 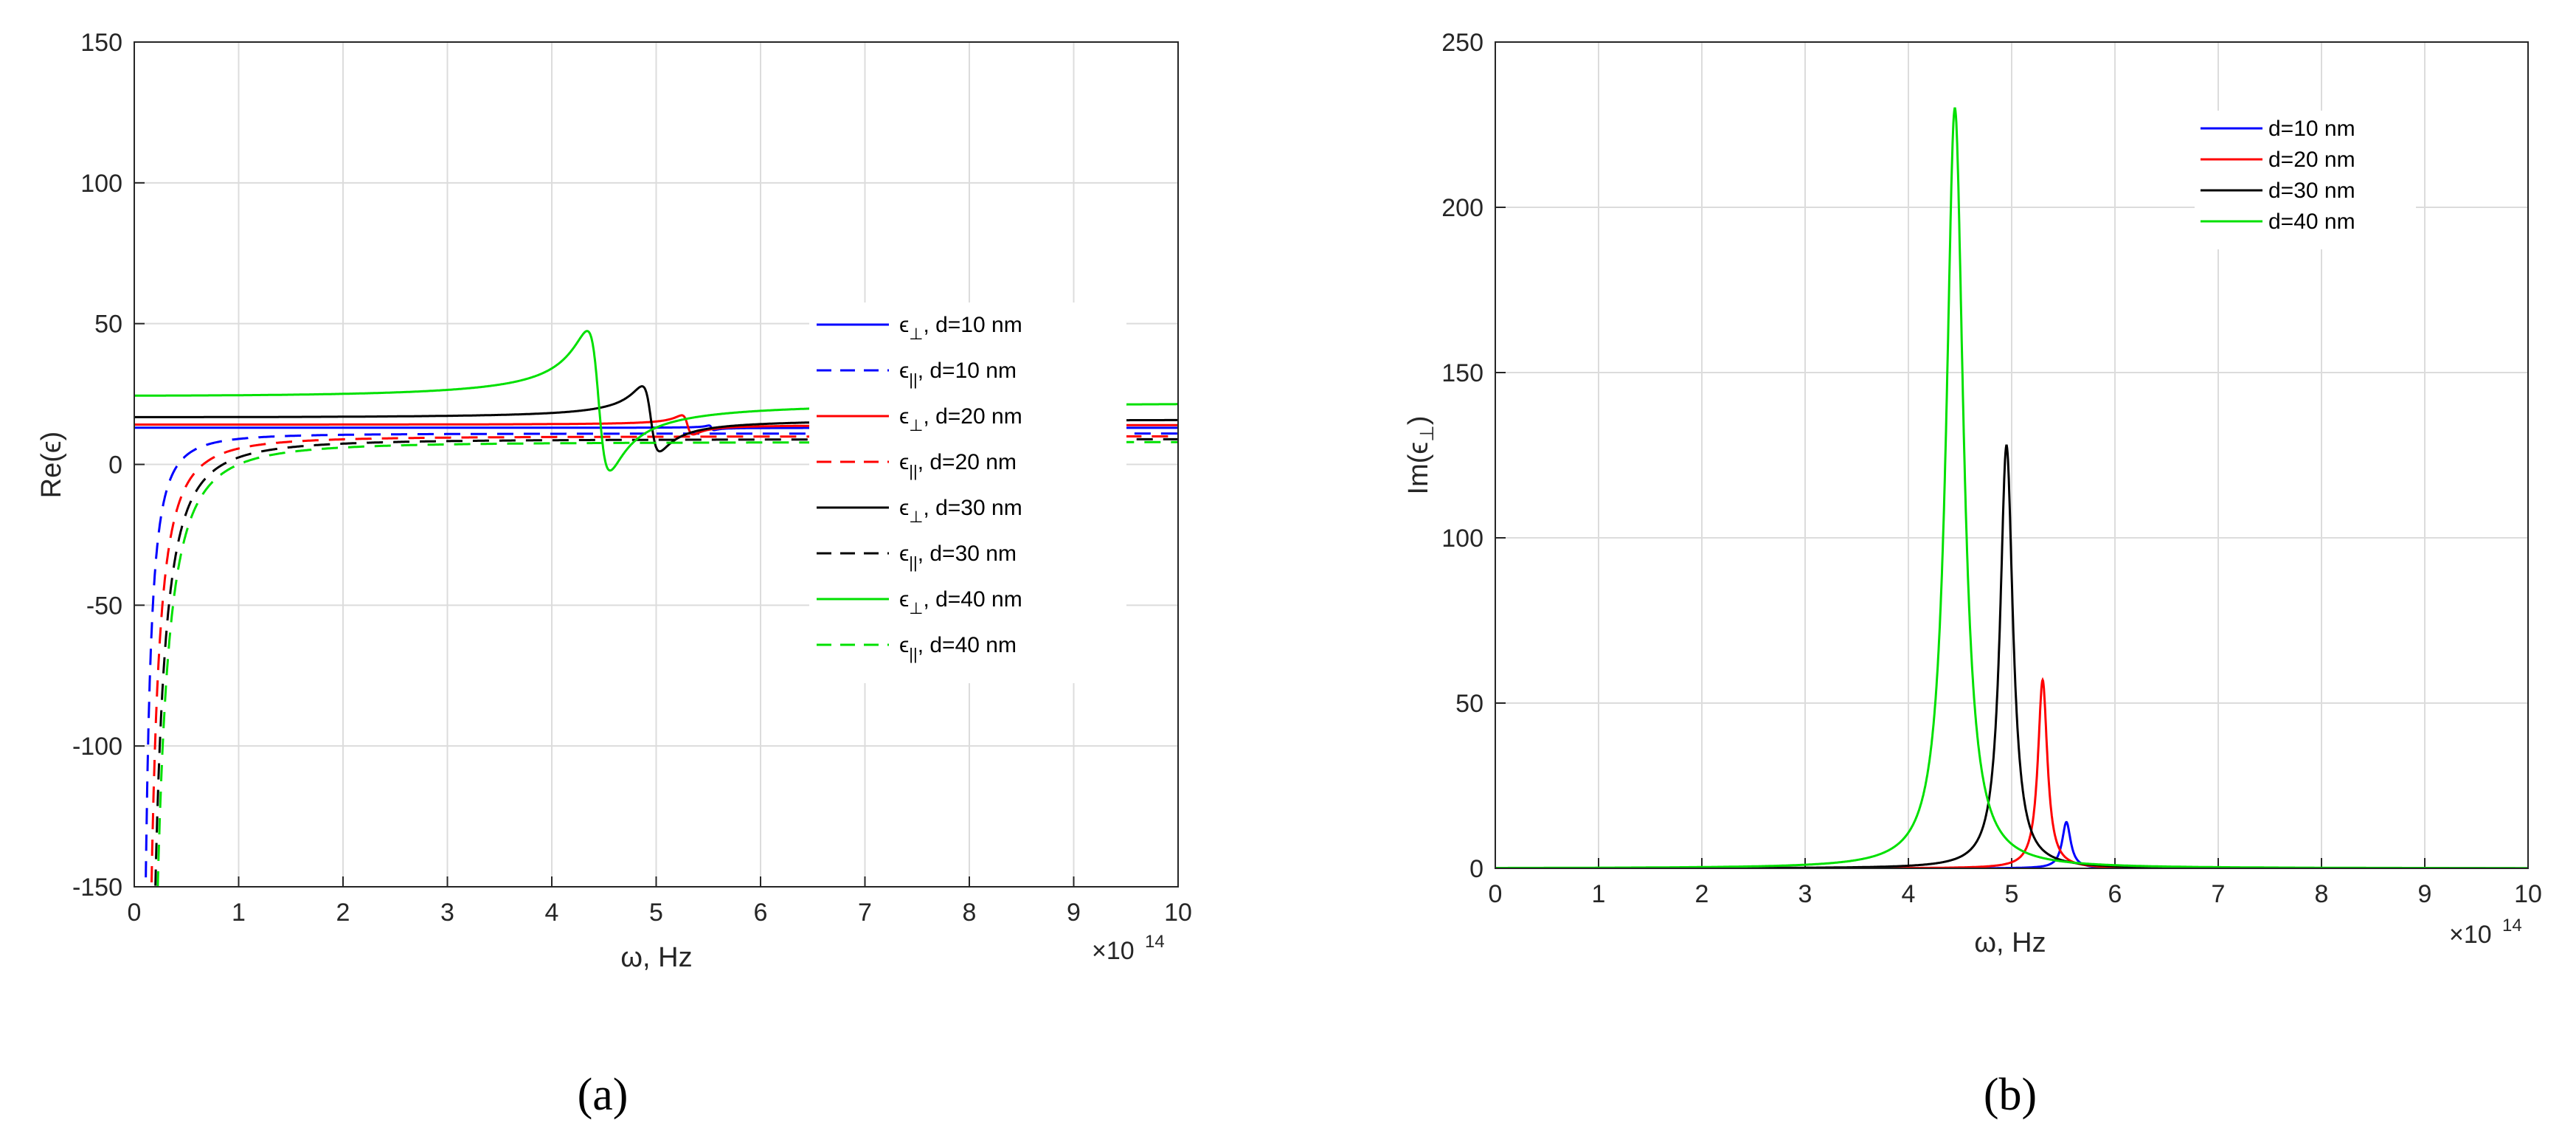 I want to click on y-tick-label: -100, so click(x=97, y=747).